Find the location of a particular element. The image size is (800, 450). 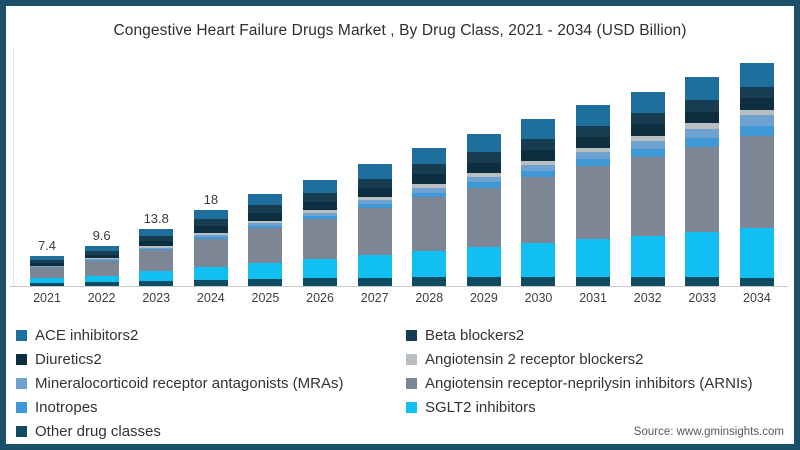

legend-item: Beta blockers2 is located at coordinates (600, 335).